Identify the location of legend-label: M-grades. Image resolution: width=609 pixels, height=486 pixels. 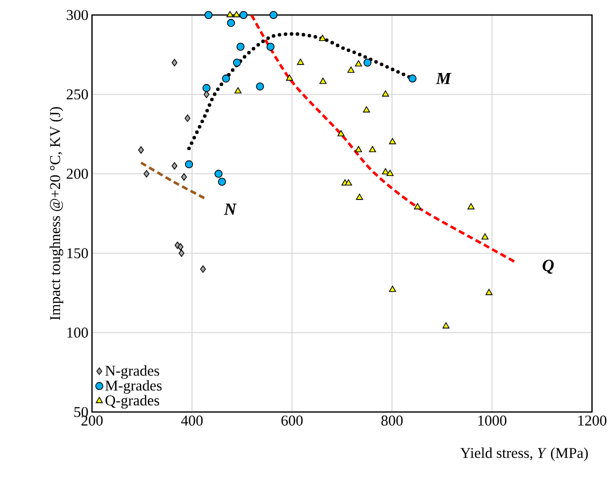
(133, 387).